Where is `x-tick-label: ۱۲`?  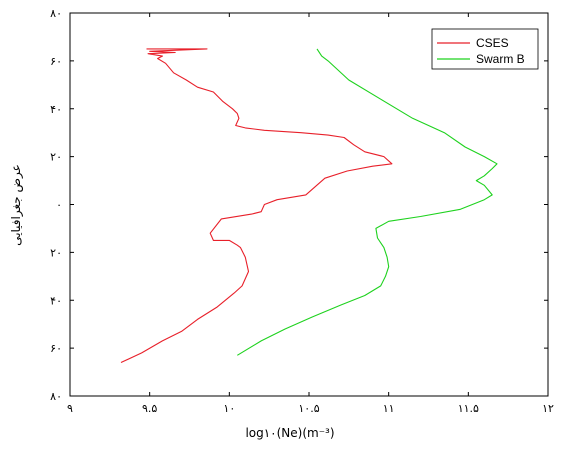
x-tick-label: ۱۲ is located at coordinates (548, 408).